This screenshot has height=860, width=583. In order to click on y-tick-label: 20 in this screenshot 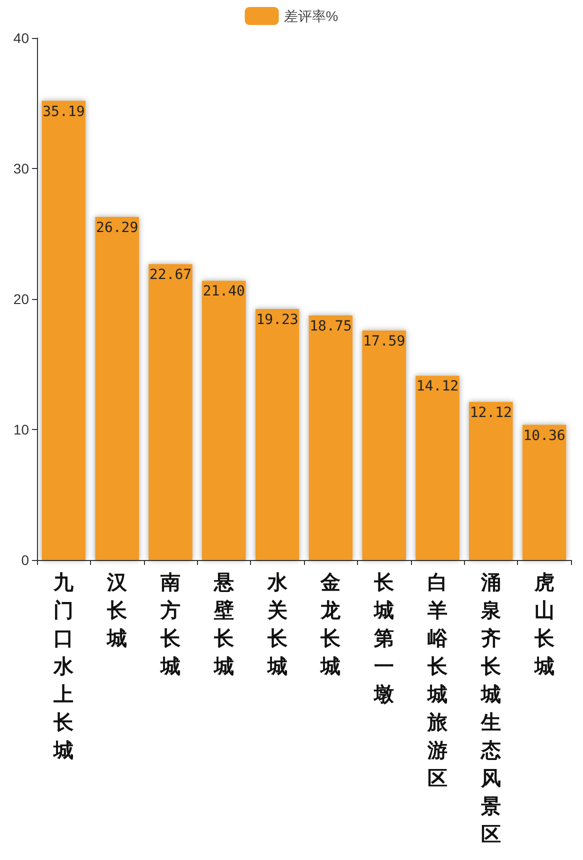, I will do `click(21, 299)`.